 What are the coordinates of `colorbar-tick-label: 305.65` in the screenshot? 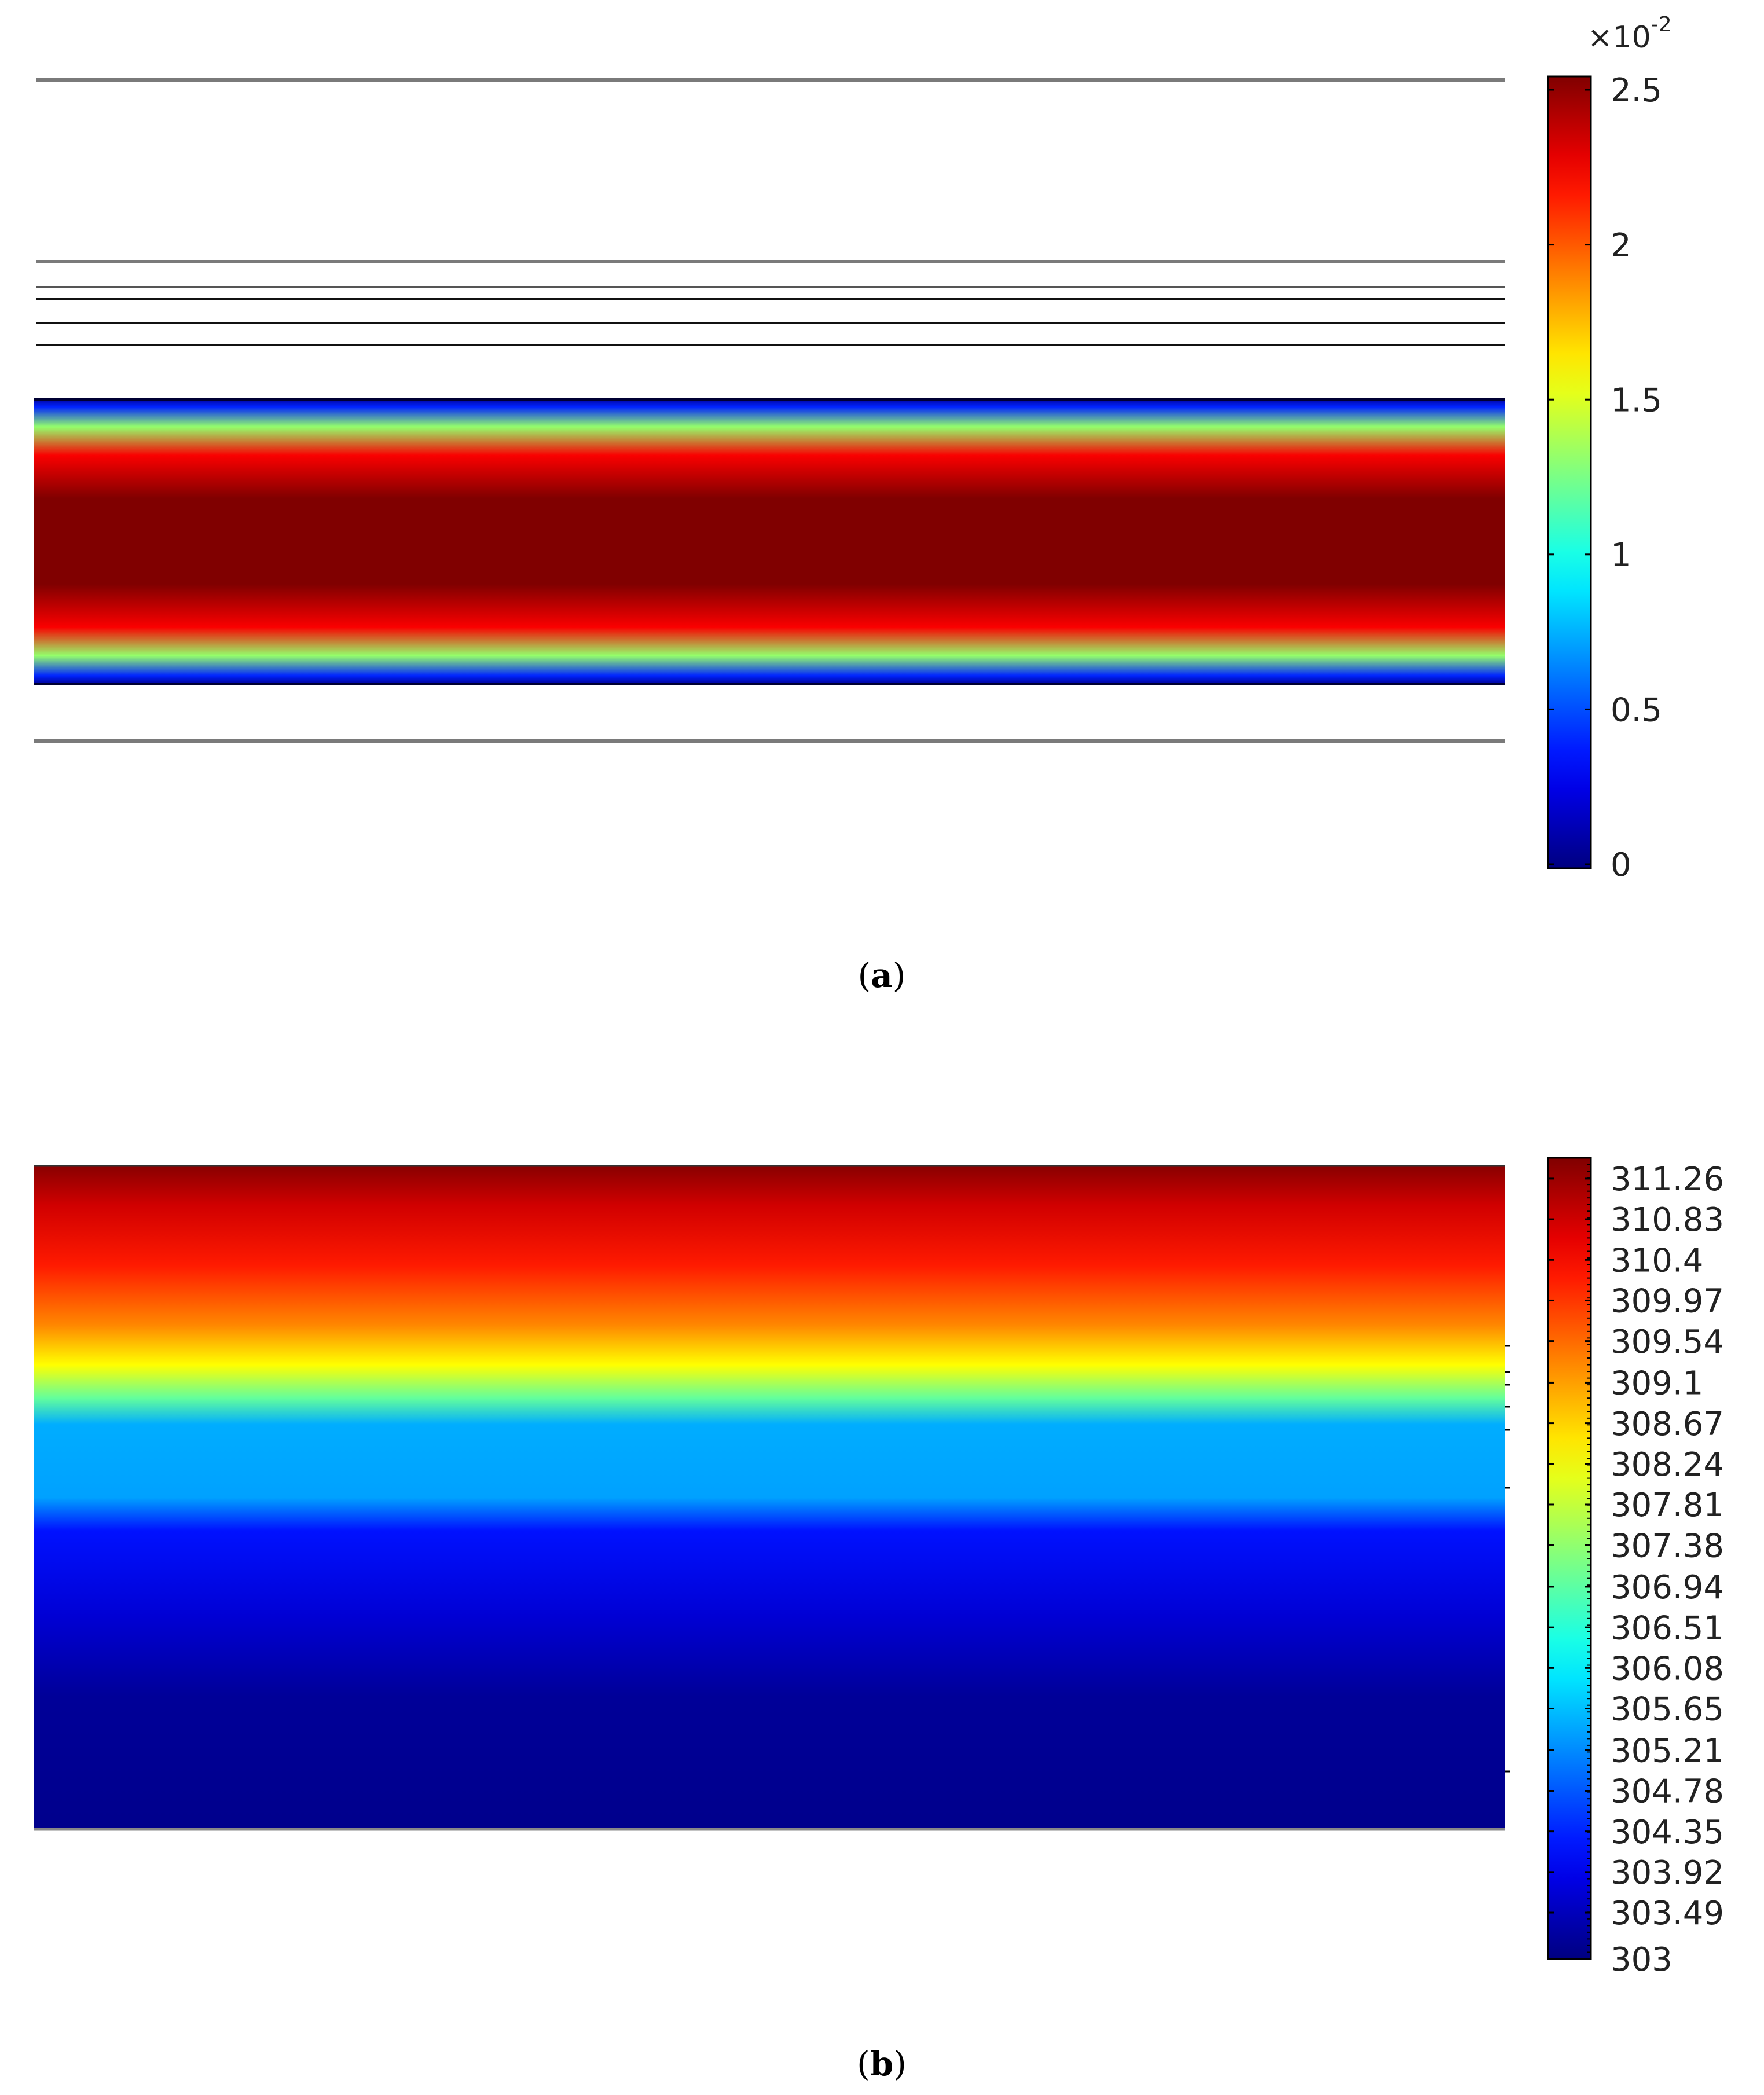 It's located at (1668, 1710).